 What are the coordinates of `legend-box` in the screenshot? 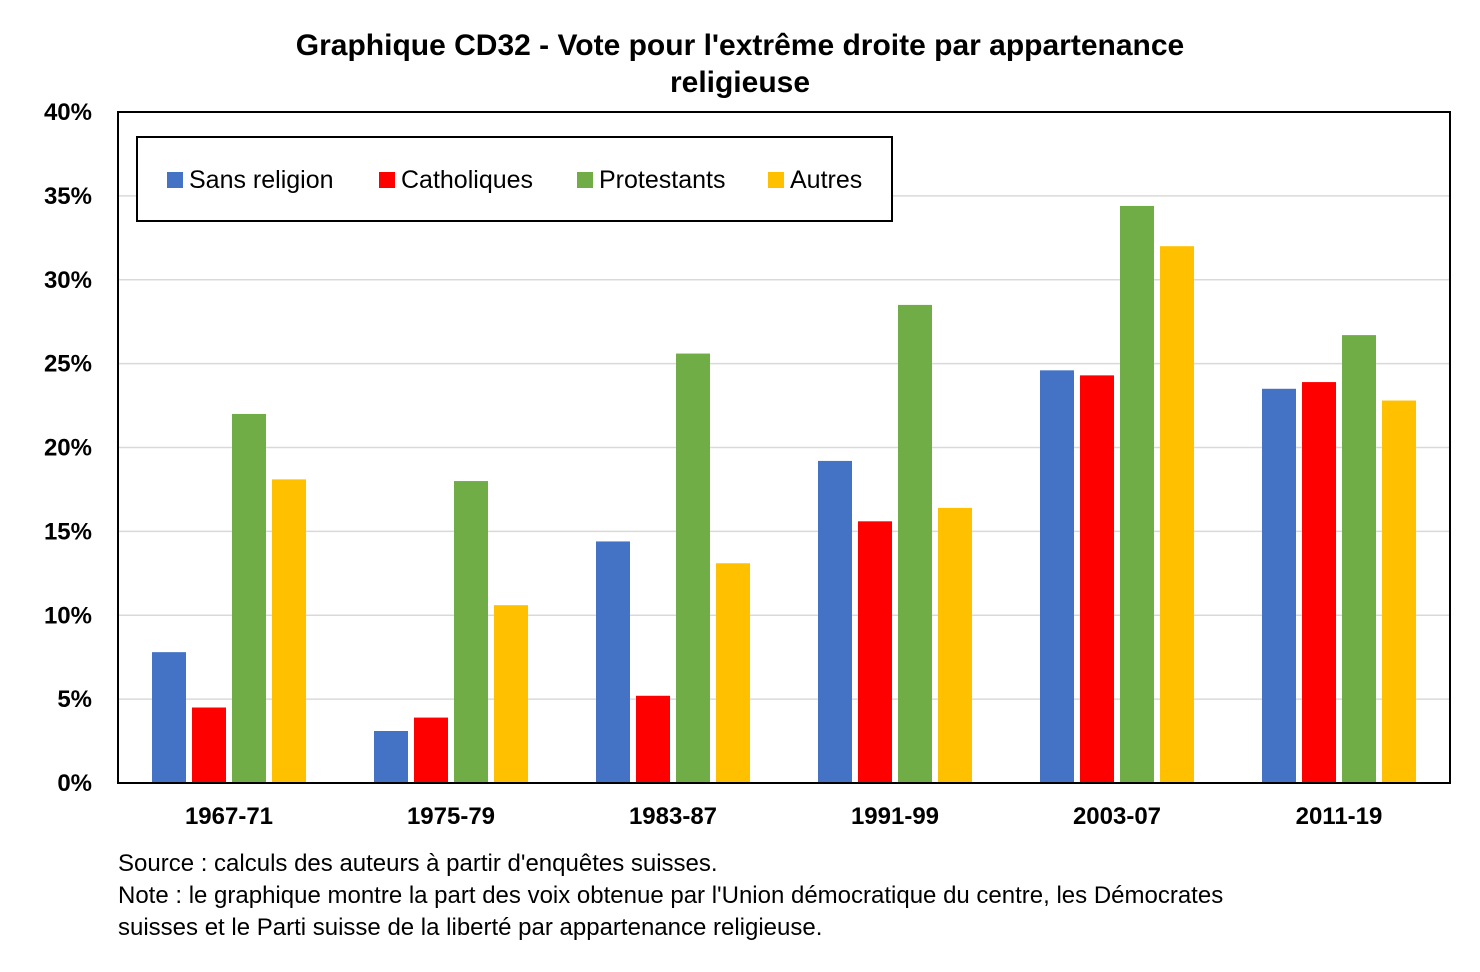 It's located at (514, 179).